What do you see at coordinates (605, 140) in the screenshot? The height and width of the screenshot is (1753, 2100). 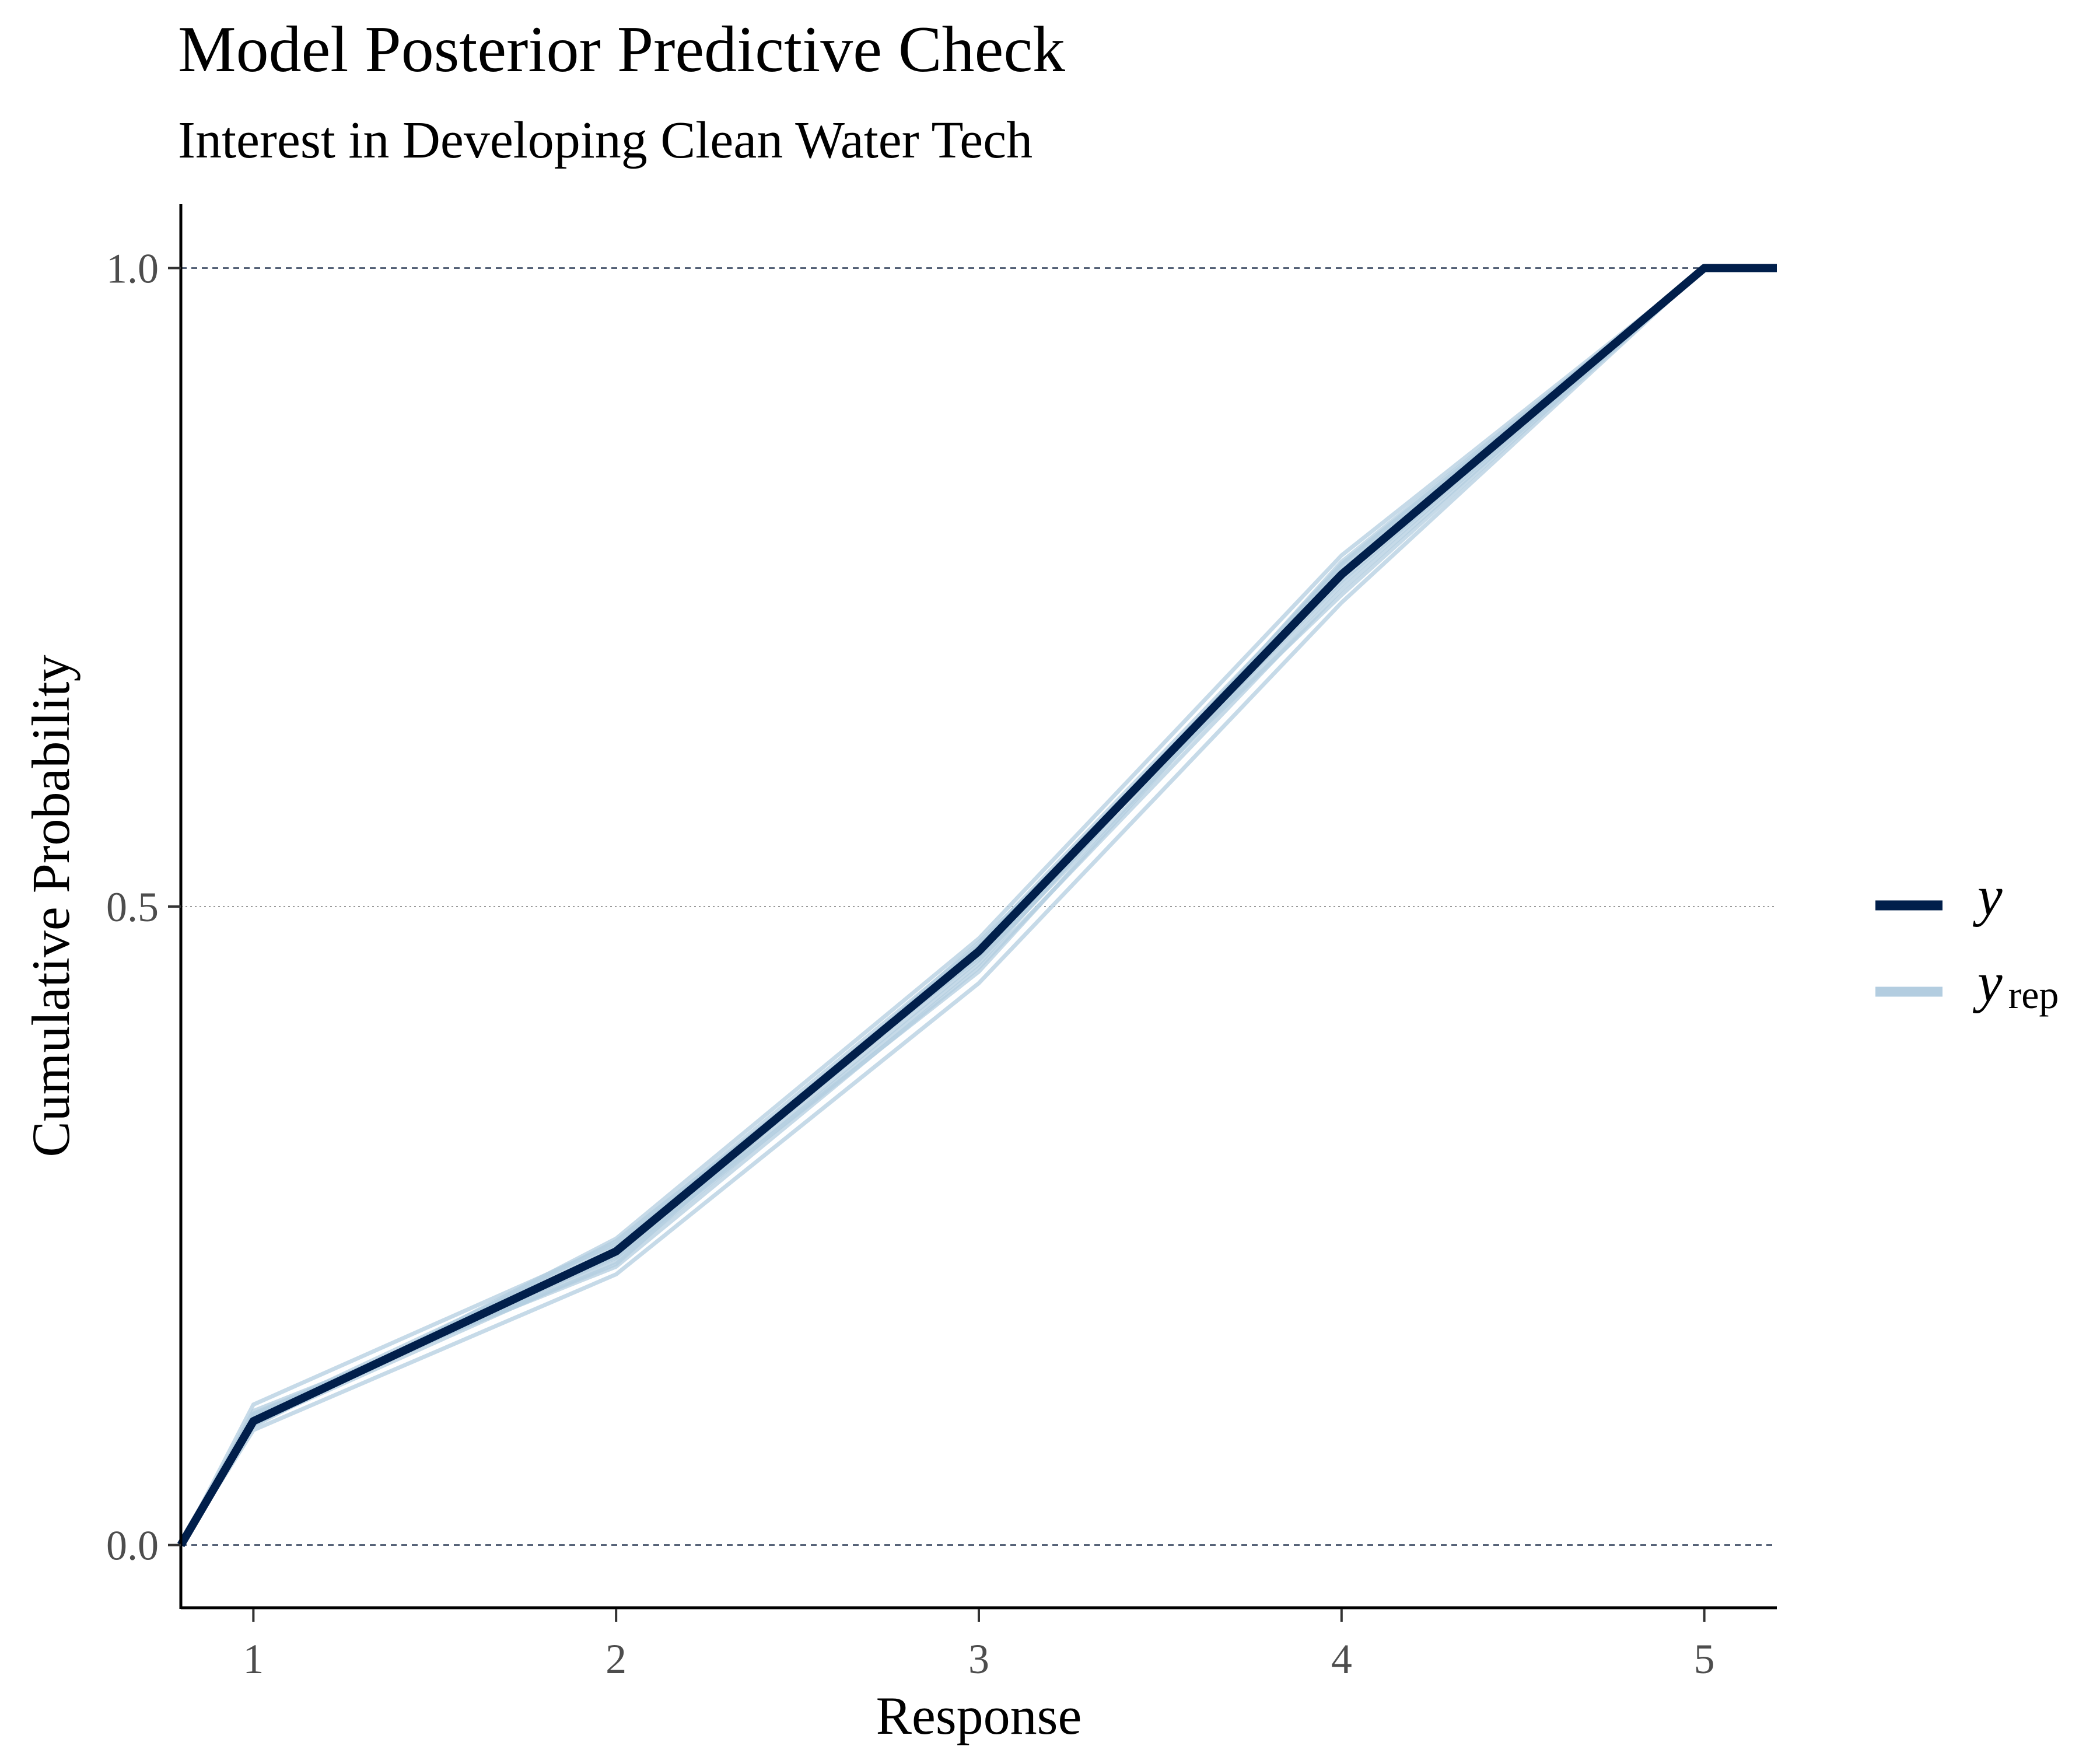 I see `chart-subtitle: Interest in Developing Clean Water Tech` at bounding box center [605, 140].